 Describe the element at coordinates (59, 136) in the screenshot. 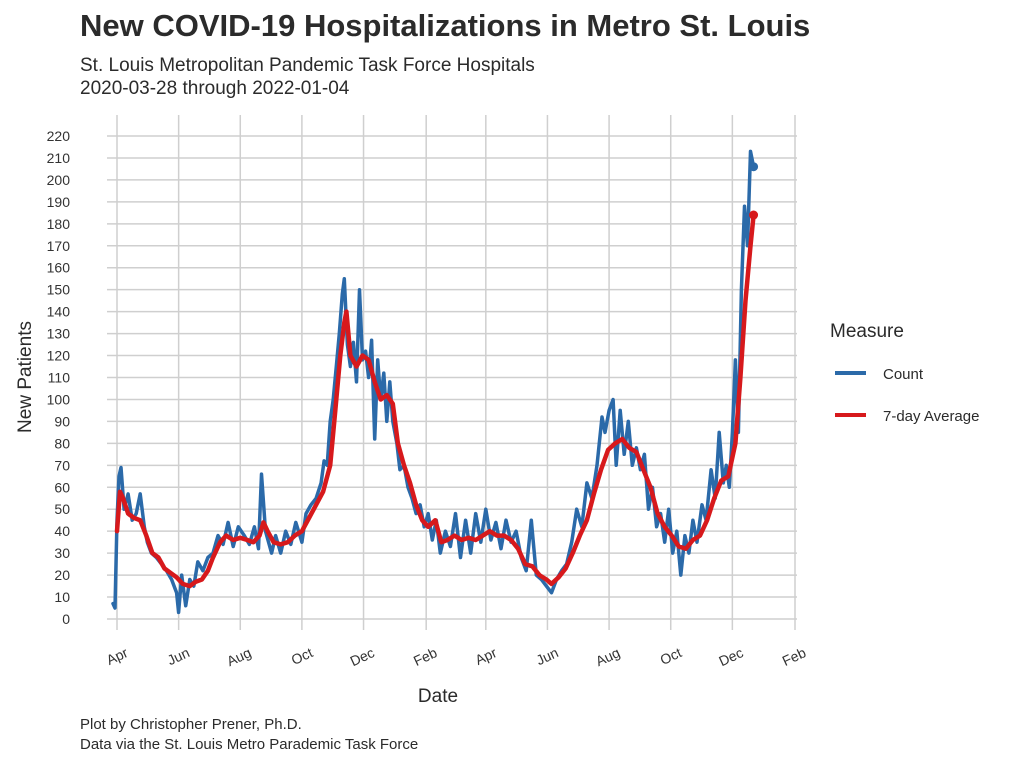

I see `y-tick-label-220: 220` at that location.